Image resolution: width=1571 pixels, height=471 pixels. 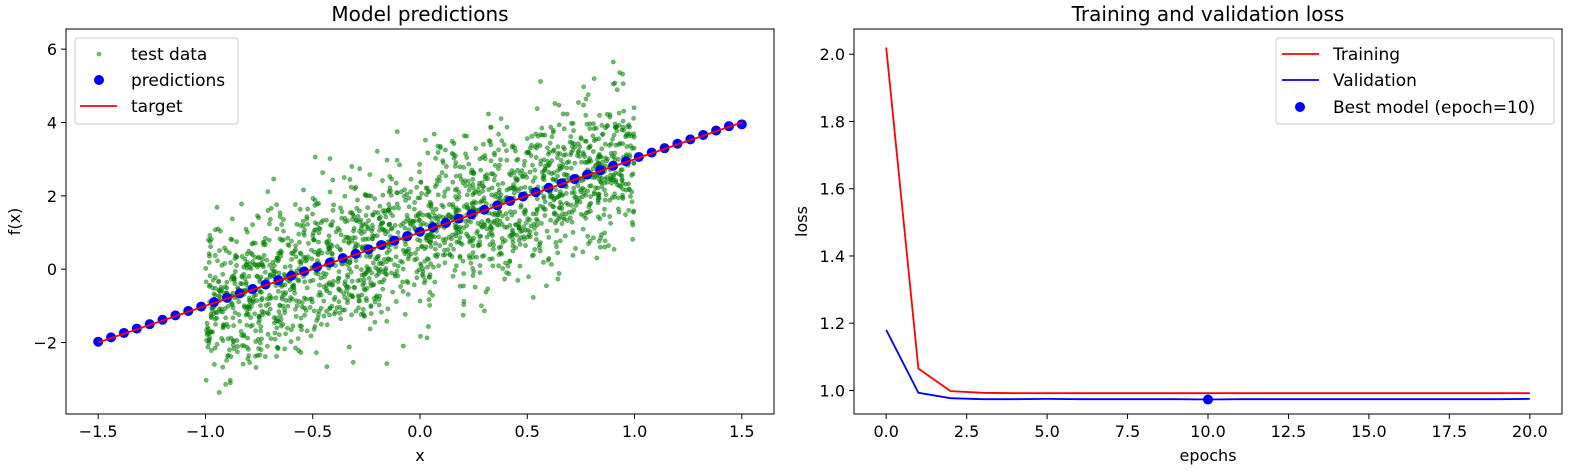 What do you see at coordinates (99, 80) in the screenshot?
I see `legend-swatch-predictions` at bounding box center [99, 80].